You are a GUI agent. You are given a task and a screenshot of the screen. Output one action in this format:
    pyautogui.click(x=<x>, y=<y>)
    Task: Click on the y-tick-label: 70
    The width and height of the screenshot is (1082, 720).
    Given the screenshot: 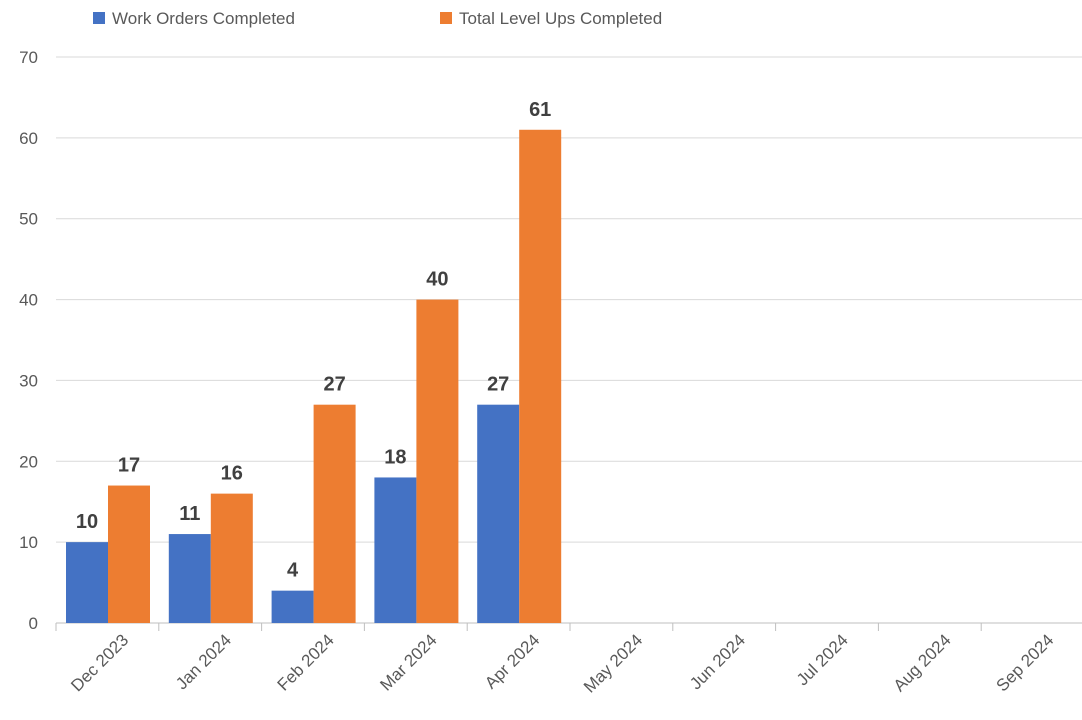 What is the action you would take?
    pyautogui.click(x=28, y=57)
    